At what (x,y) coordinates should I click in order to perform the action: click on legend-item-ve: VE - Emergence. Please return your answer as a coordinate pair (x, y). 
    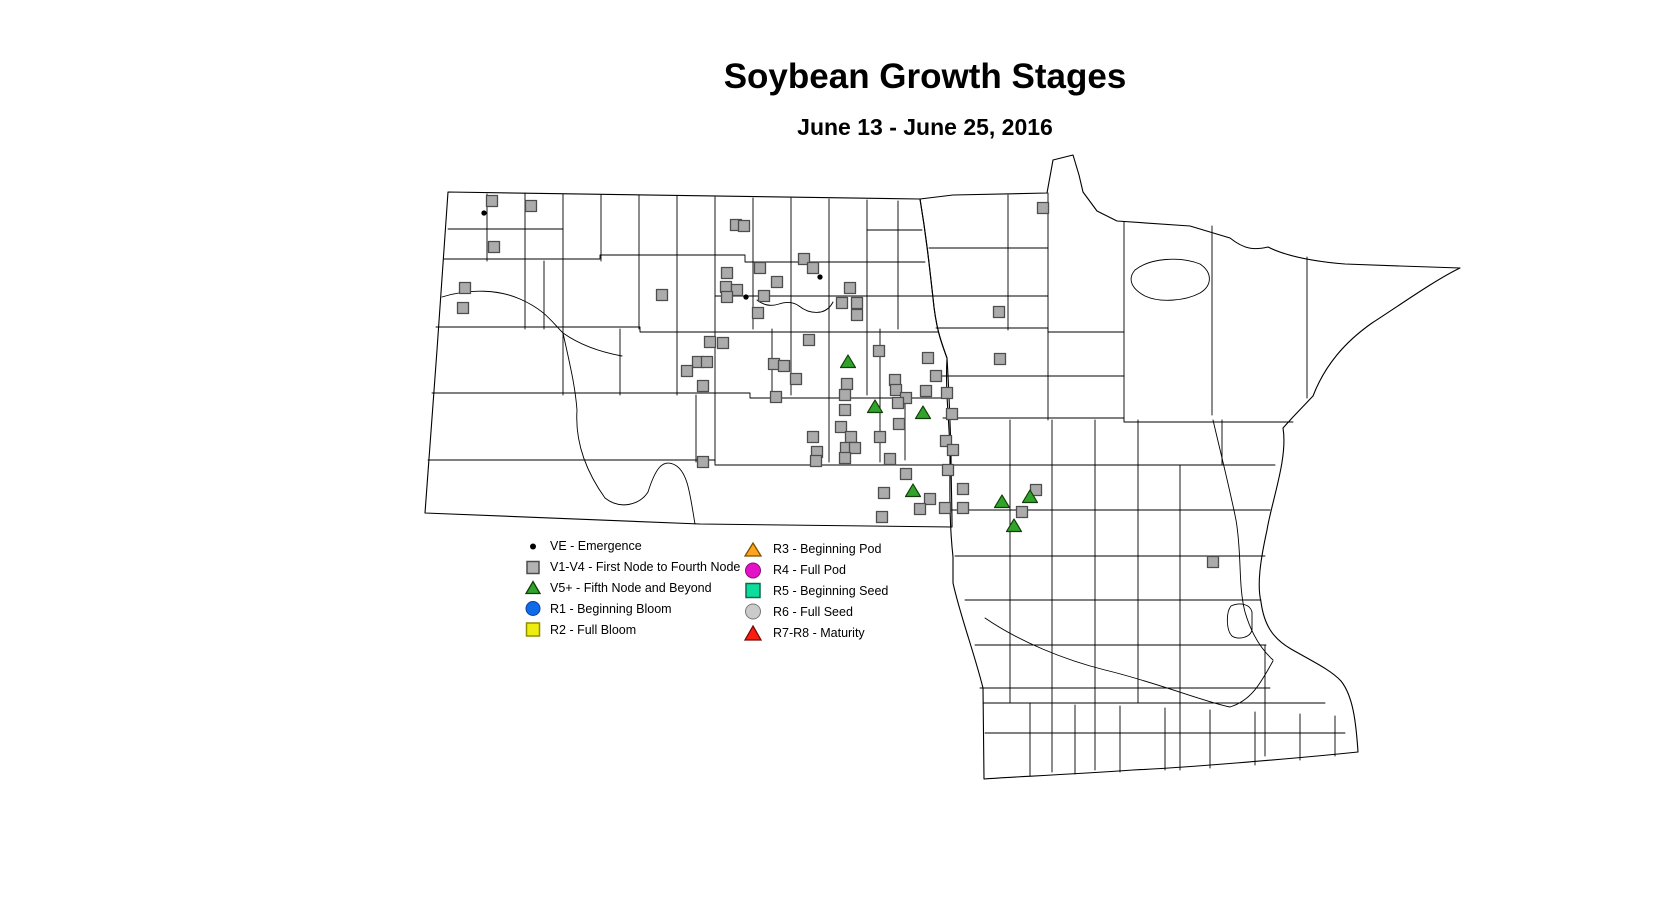
    Looking at the image, I should click on (632, 546).